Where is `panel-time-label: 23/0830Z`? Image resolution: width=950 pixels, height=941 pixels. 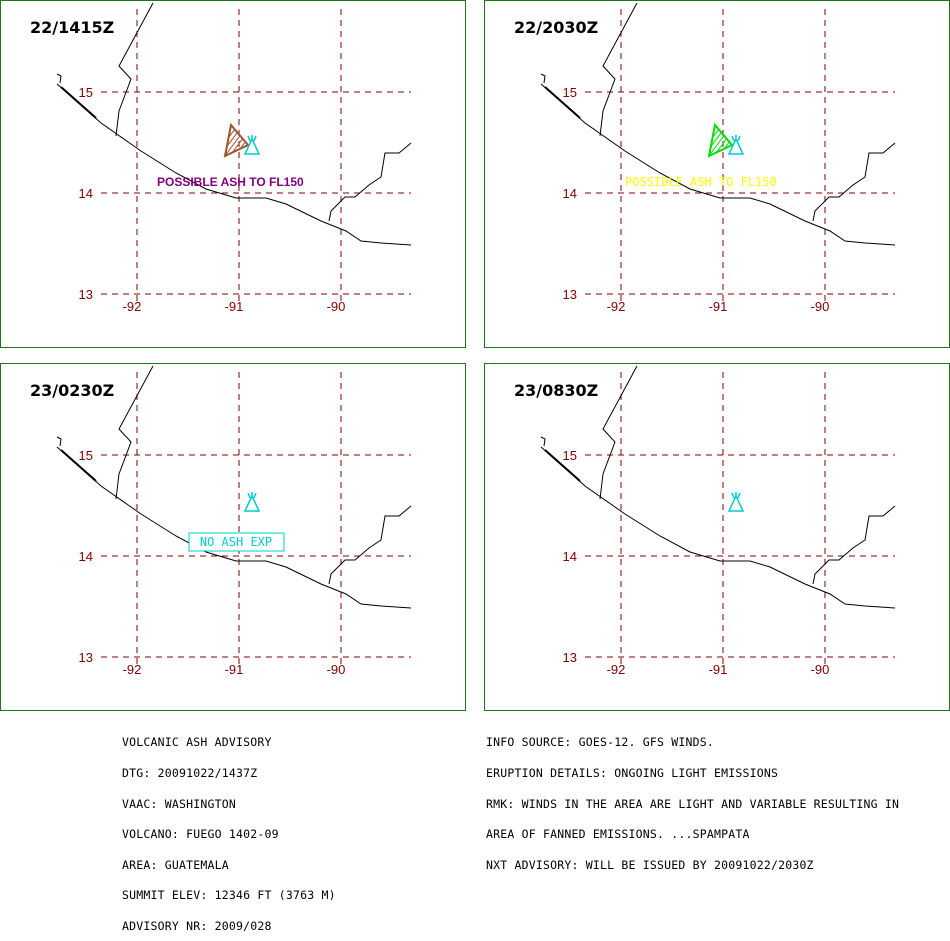
panel-time-label: 23/0830Z is located at coordinates (556, 390).